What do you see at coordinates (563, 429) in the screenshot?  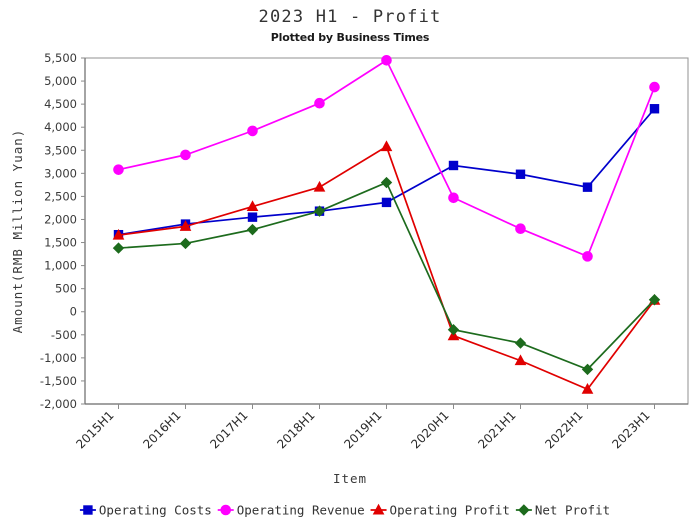 I see `x-tick-label: 2022H1` at bounding box center [563, 429].